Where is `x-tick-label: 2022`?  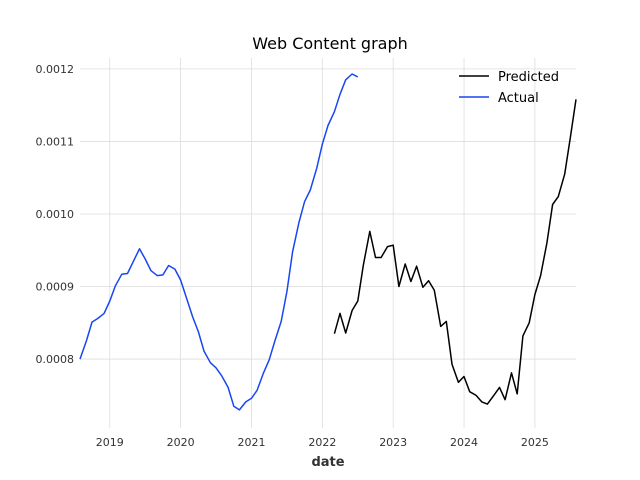
x-tick-label: 2022 is located at coordinates (322, 442).